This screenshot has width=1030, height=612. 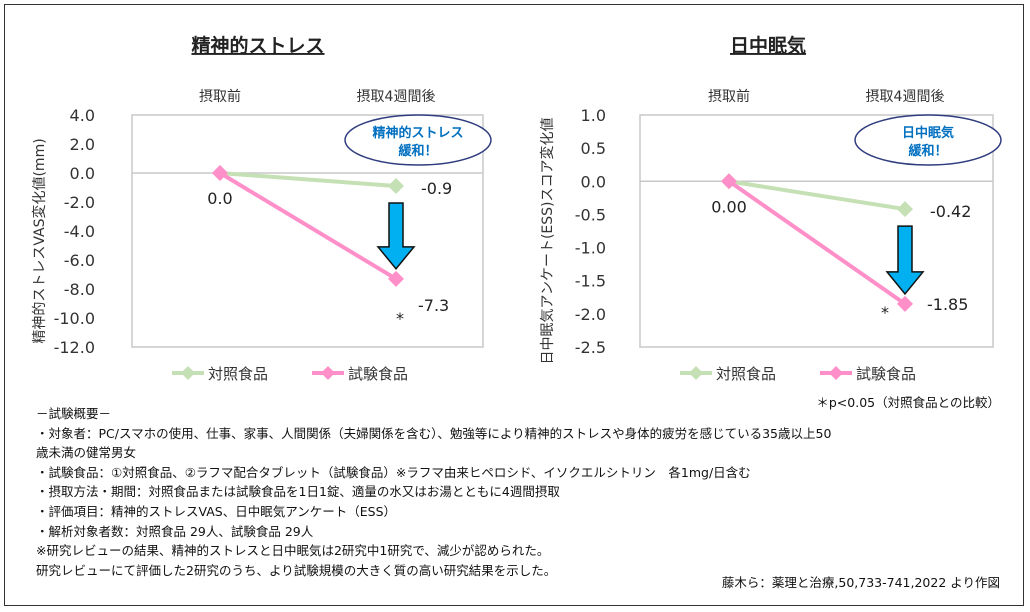 I want to click on data-label: -7.3, so click(x=433, y=305).